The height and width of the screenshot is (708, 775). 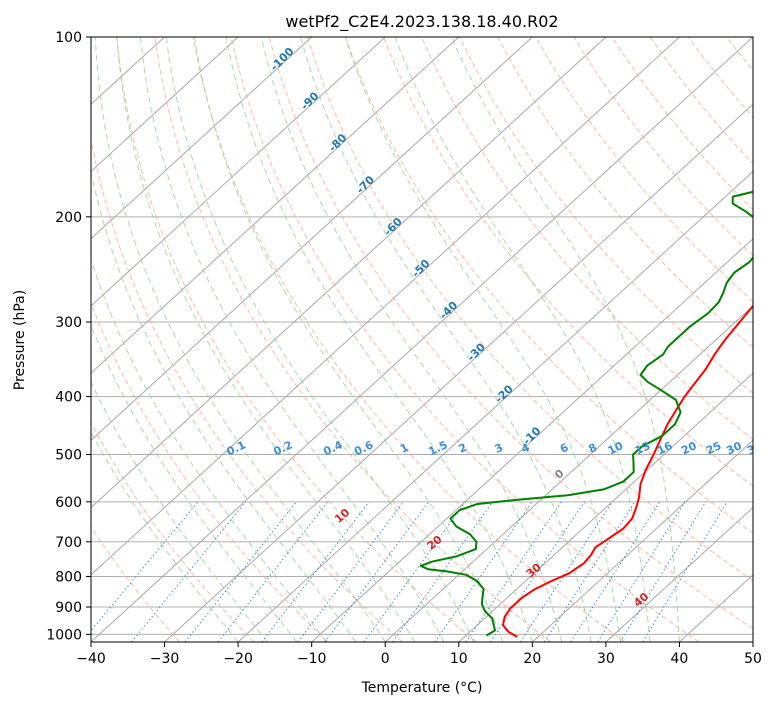 What do you see at coordinates (64, 635) in the screenshot?
I see `y-tick-label: 1000` at bounding box center [64, 635].